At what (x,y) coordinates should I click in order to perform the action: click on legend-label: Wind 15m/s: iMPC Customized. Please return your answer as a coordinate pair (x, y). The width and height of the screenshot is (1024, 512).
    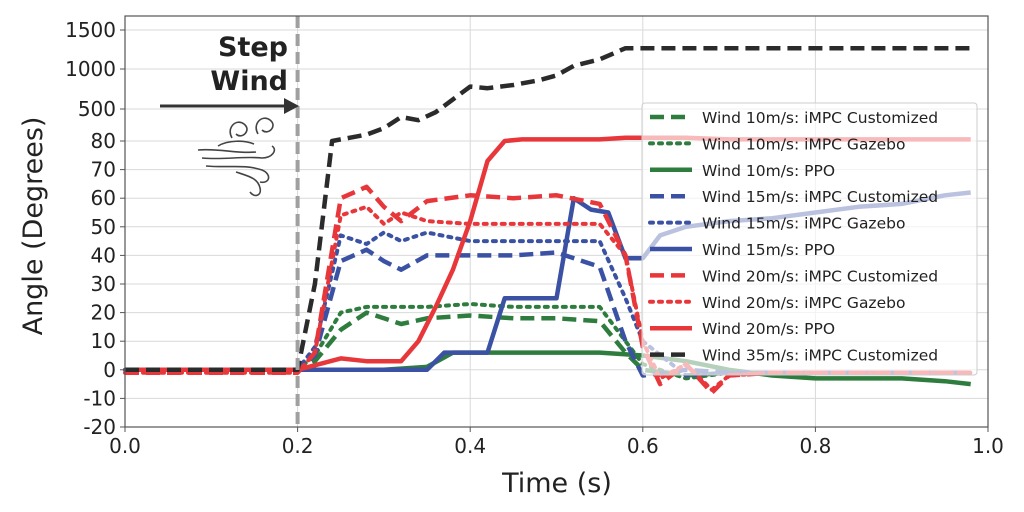
    Looking at the image, I should click on (820, 197).